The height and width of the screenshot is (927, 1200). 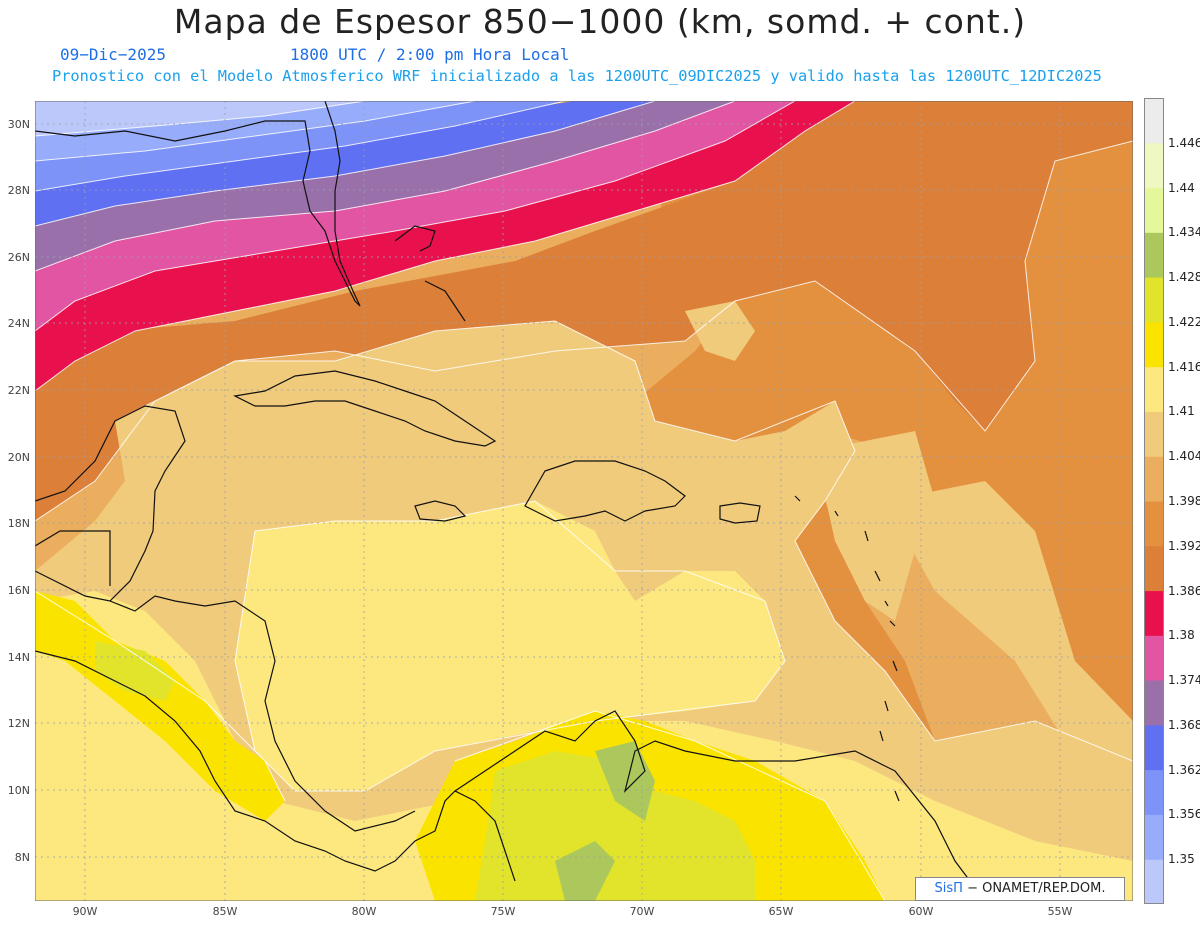 What do you see at coordinates (85, 911) in the screenshot?
I see `lon-label-90w: 90W` at bounding box center [85, 911].